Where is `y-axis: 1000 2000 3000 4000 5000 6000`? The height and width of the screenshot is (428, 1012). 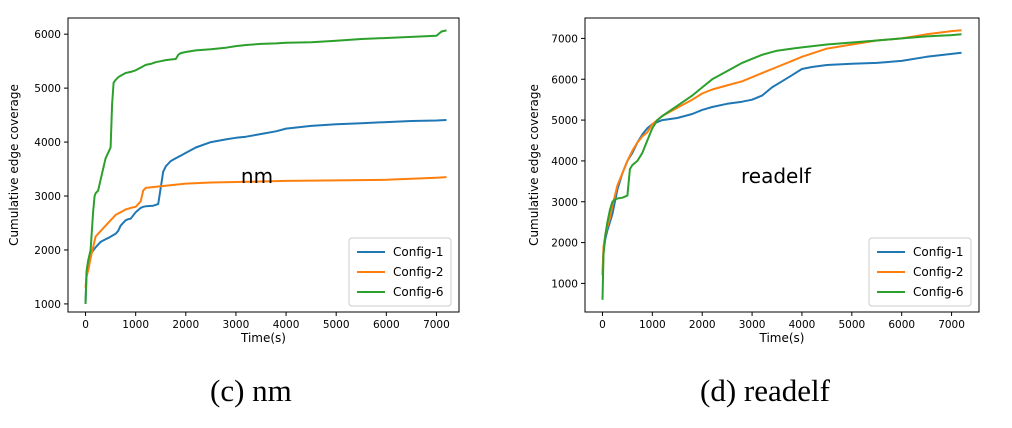
y-axis: 1000 2000 3000 4000 5000 6000 is located at coordinates (51, 170).